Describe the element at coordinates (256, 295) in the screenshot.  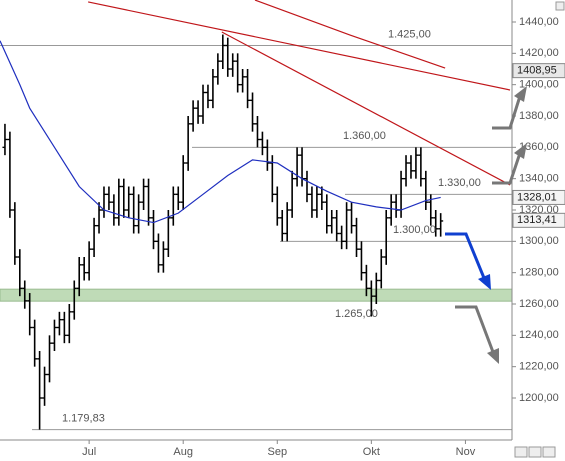
I see `support-zone` at that location.